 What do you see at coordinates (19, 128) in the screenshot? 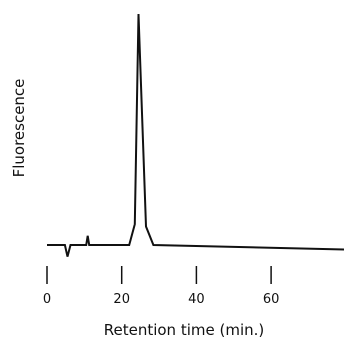
I see `y-axis-label: Fluorescence` at bounding box center [19, 128].